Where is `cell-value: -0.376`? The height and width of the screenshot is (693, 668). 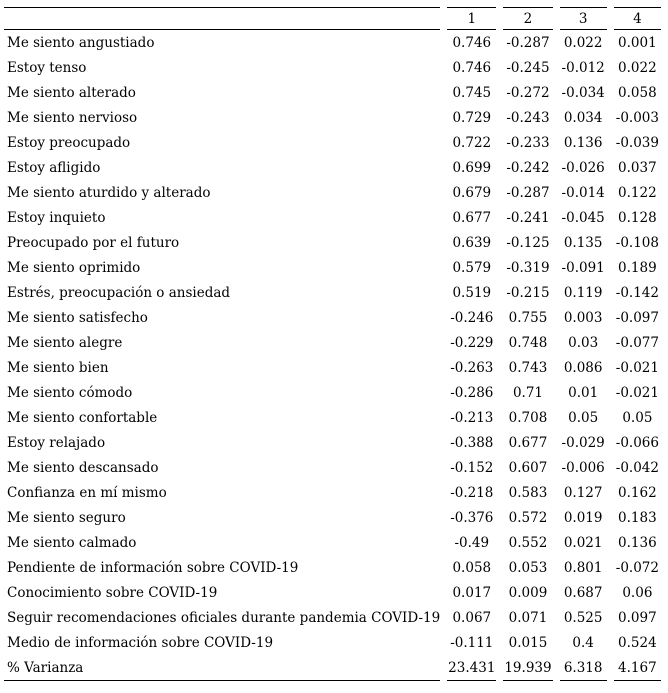 cell-value: -0.376 is located at coordinates (472, 517).